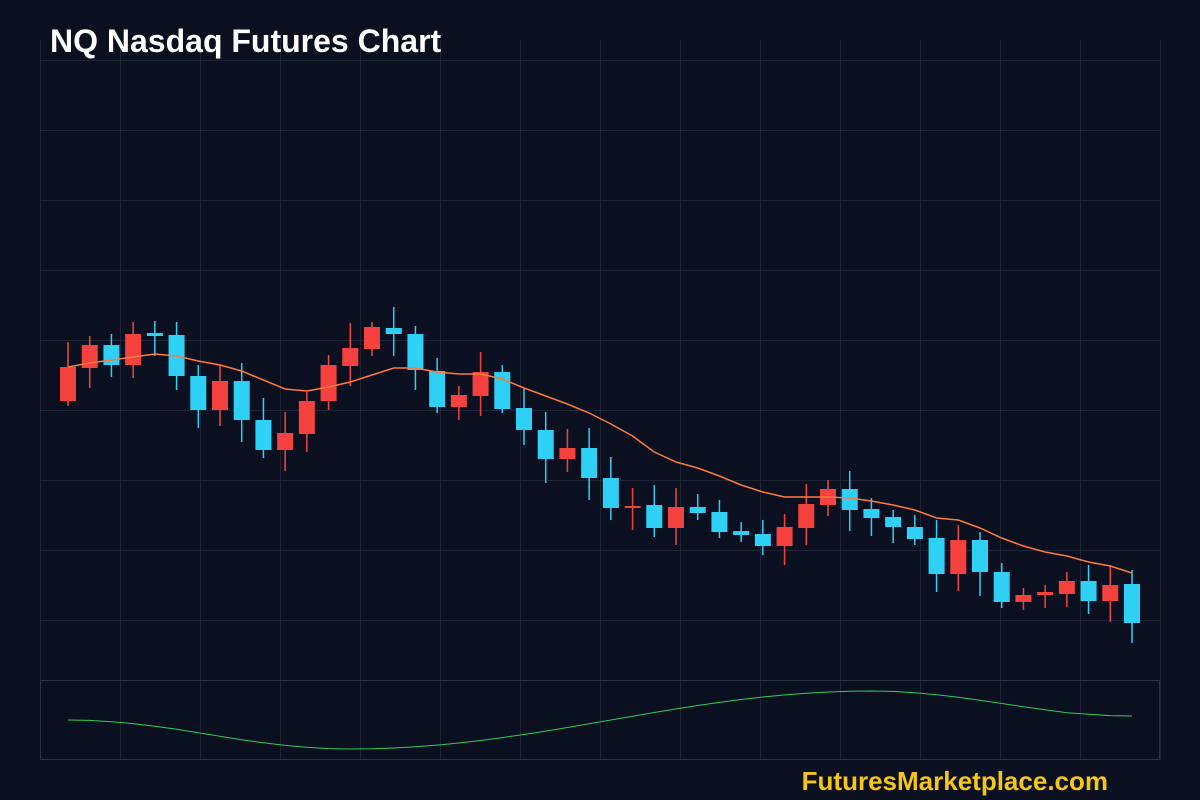 This screenshot has height=800, width=1200. What do you see at coordinates (246, 41) in the screenshot?
I see `chart-title: NQ Nasdaq Futures Chart` at bounding box center [246, 41].